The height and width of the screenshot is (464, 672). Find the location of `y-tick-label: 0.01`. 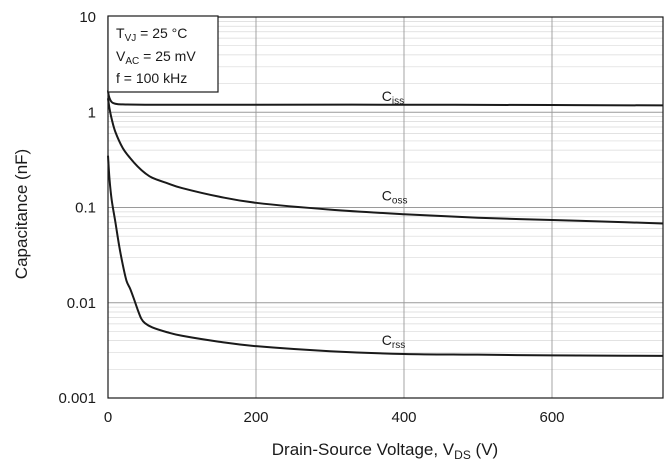

y-tick-label: 0.01 is located at coordinates (81, 303).